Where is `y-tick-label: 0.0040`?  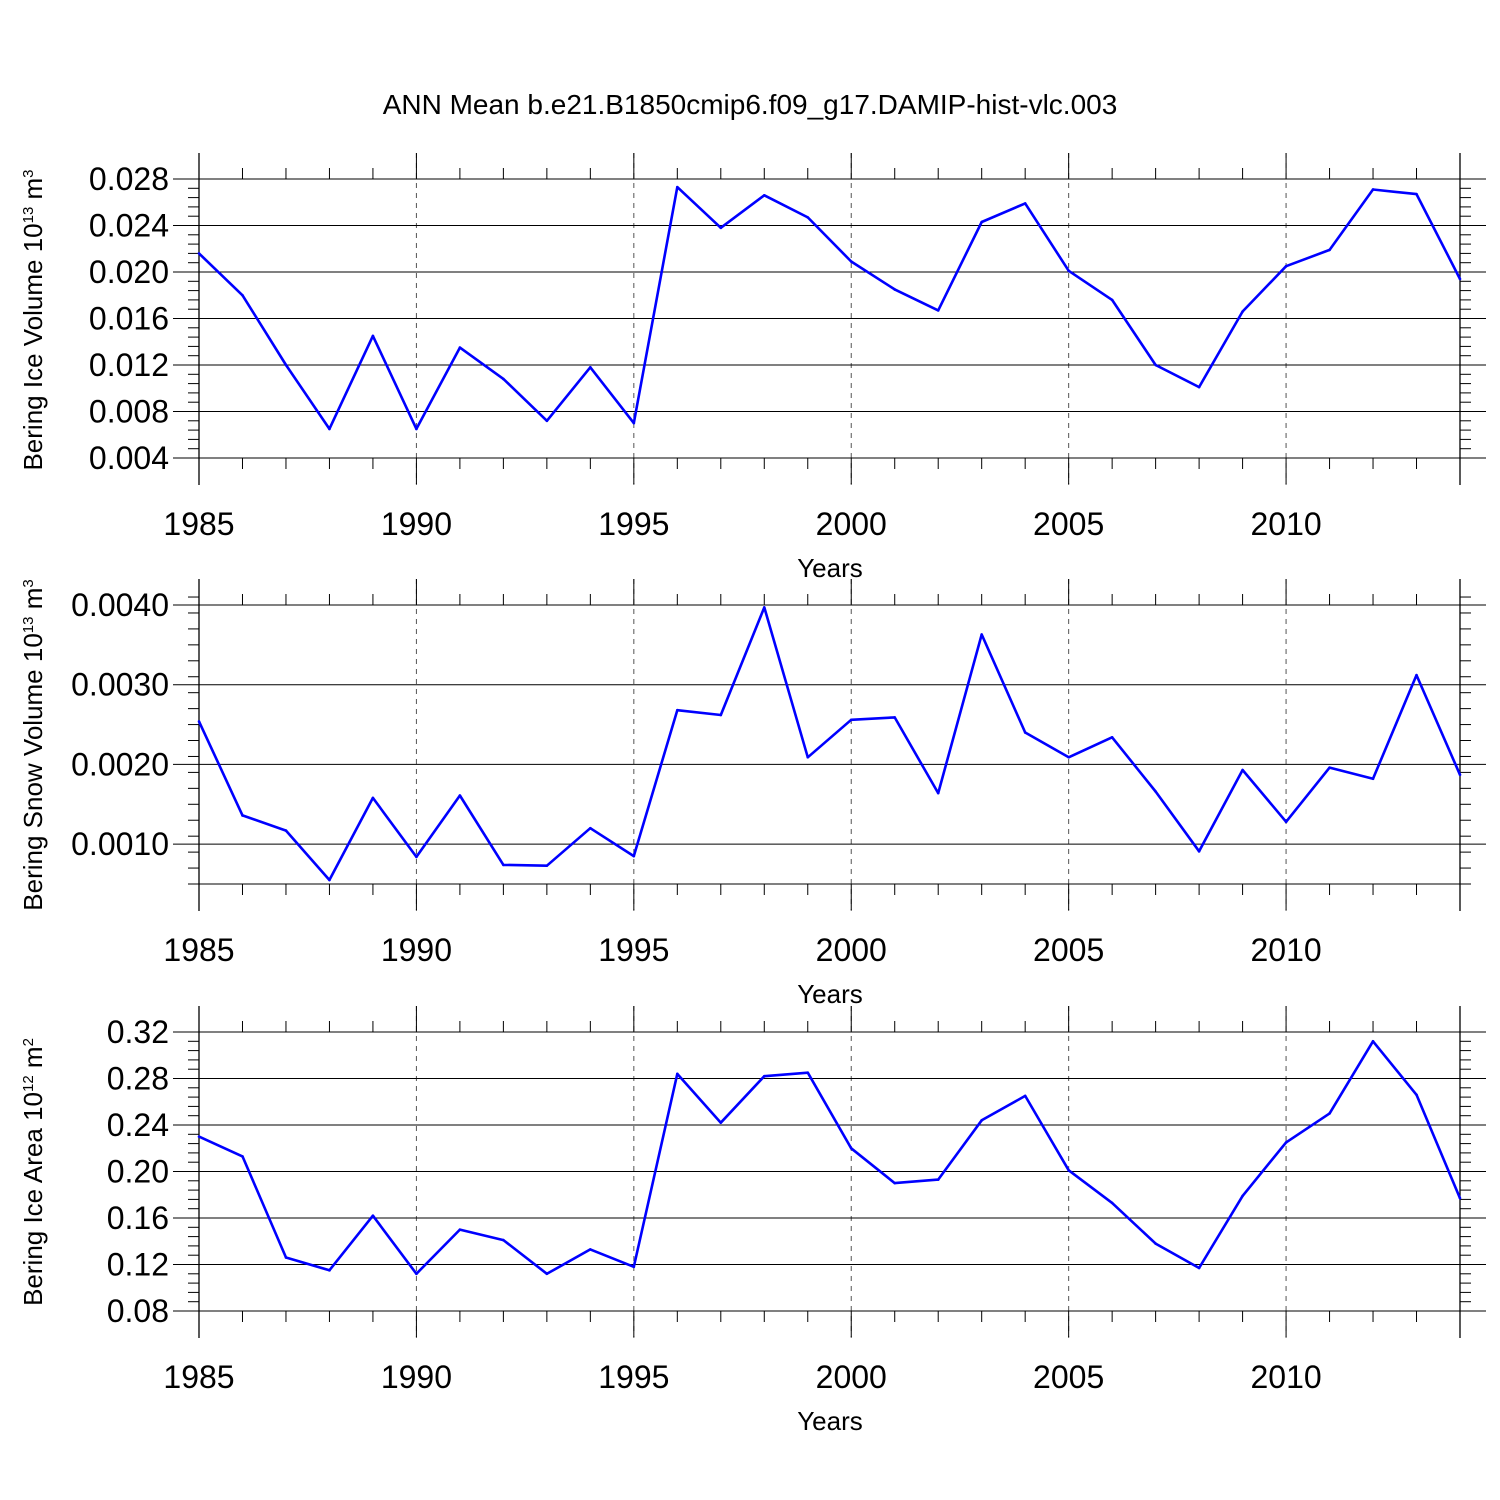 y-tick-label: 0.0040 is located at coordinates (120, 605).